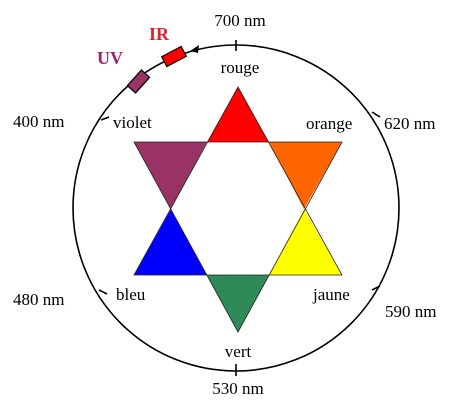  What do you see at coordinates (239, 20) in the screenshot?
I see `wavelength-700nm: 700 nm` at bounding box center [239, 20].